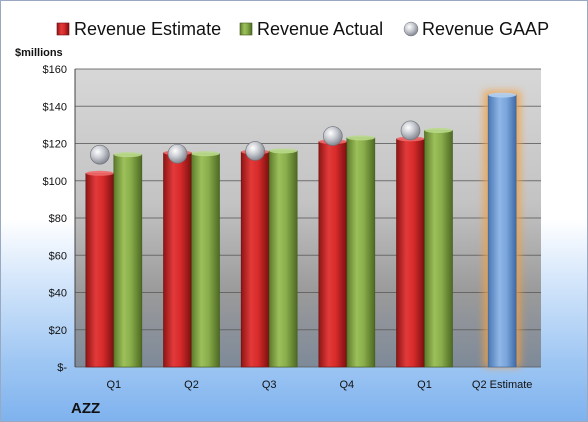 The height and width of the screenshot is (422, 588). I want to click on y-tick-label: $160, so click(55, 70).